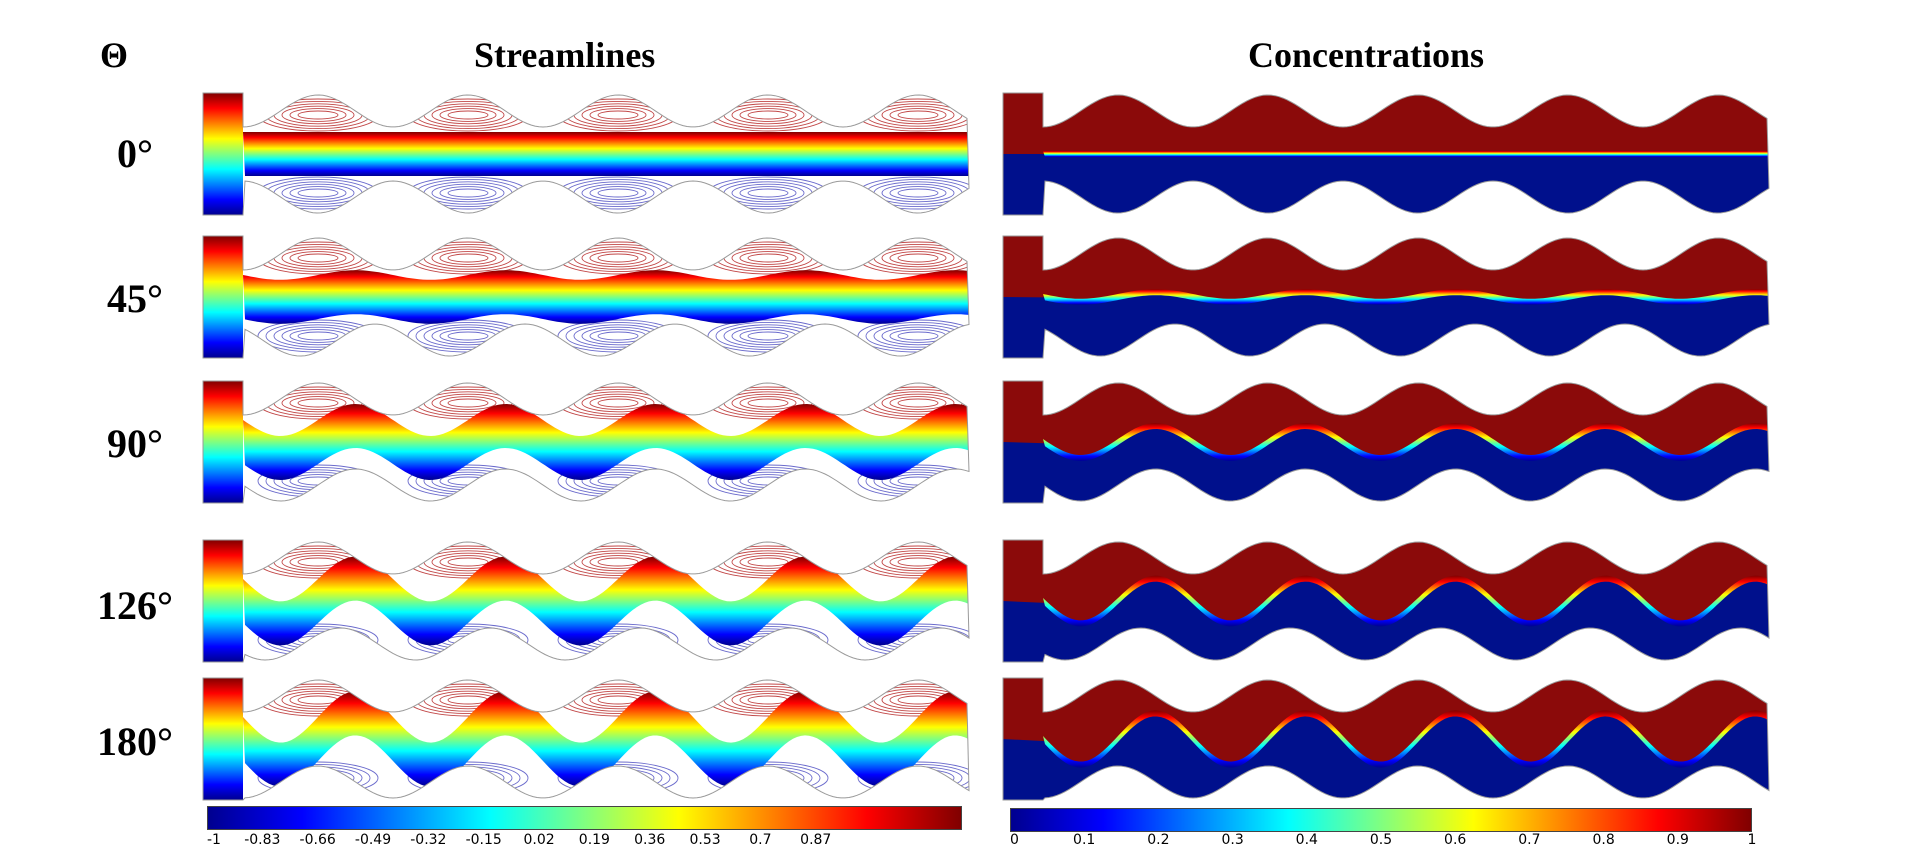 This screenshot has height=855, width=1919. What do you see at coordinates (428, 840) in the screenshot?
I see `colorbar-tick-label: -0.32` at bounding box center [428, 840].